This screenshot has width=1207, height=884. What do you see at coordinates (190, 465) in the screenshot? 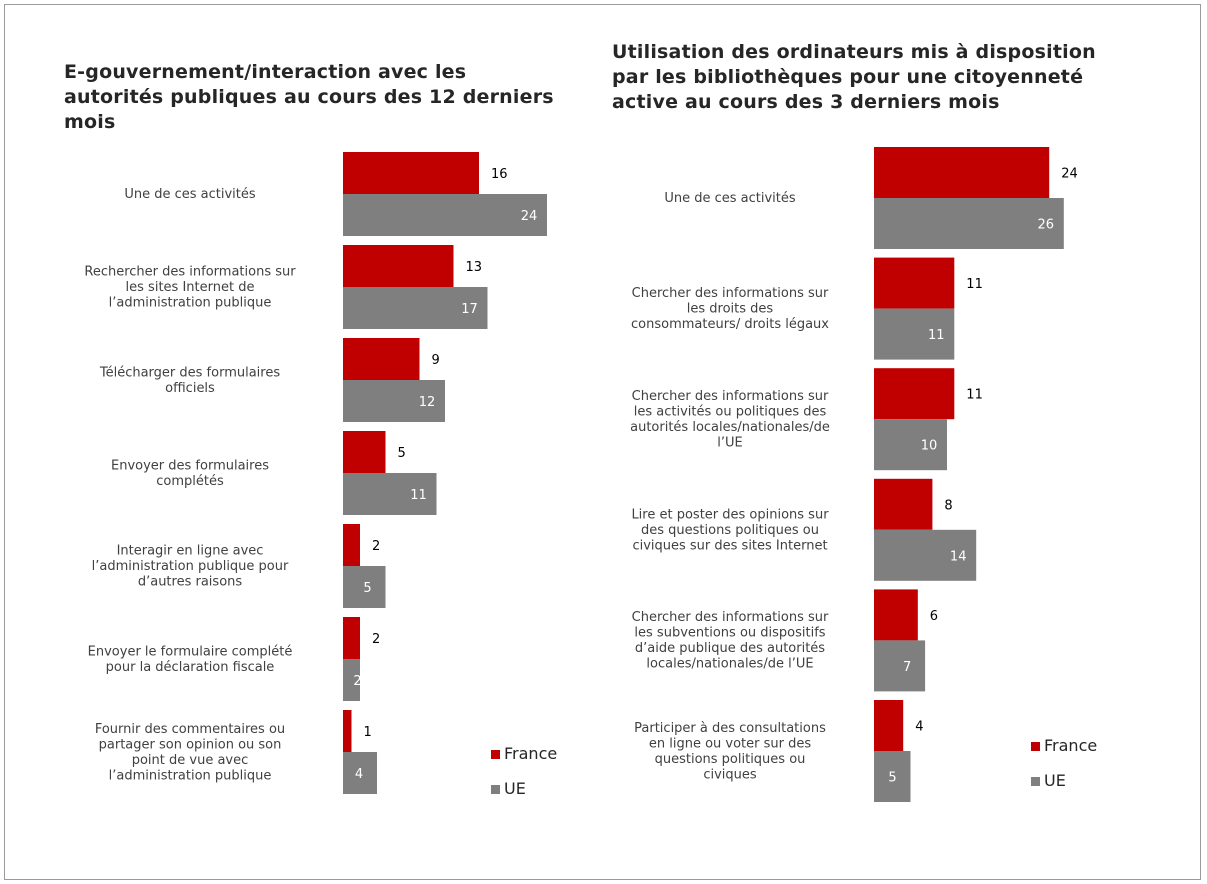
I see `category-label-line: Envoyer des formulaires` at bounding box center [190, 465].